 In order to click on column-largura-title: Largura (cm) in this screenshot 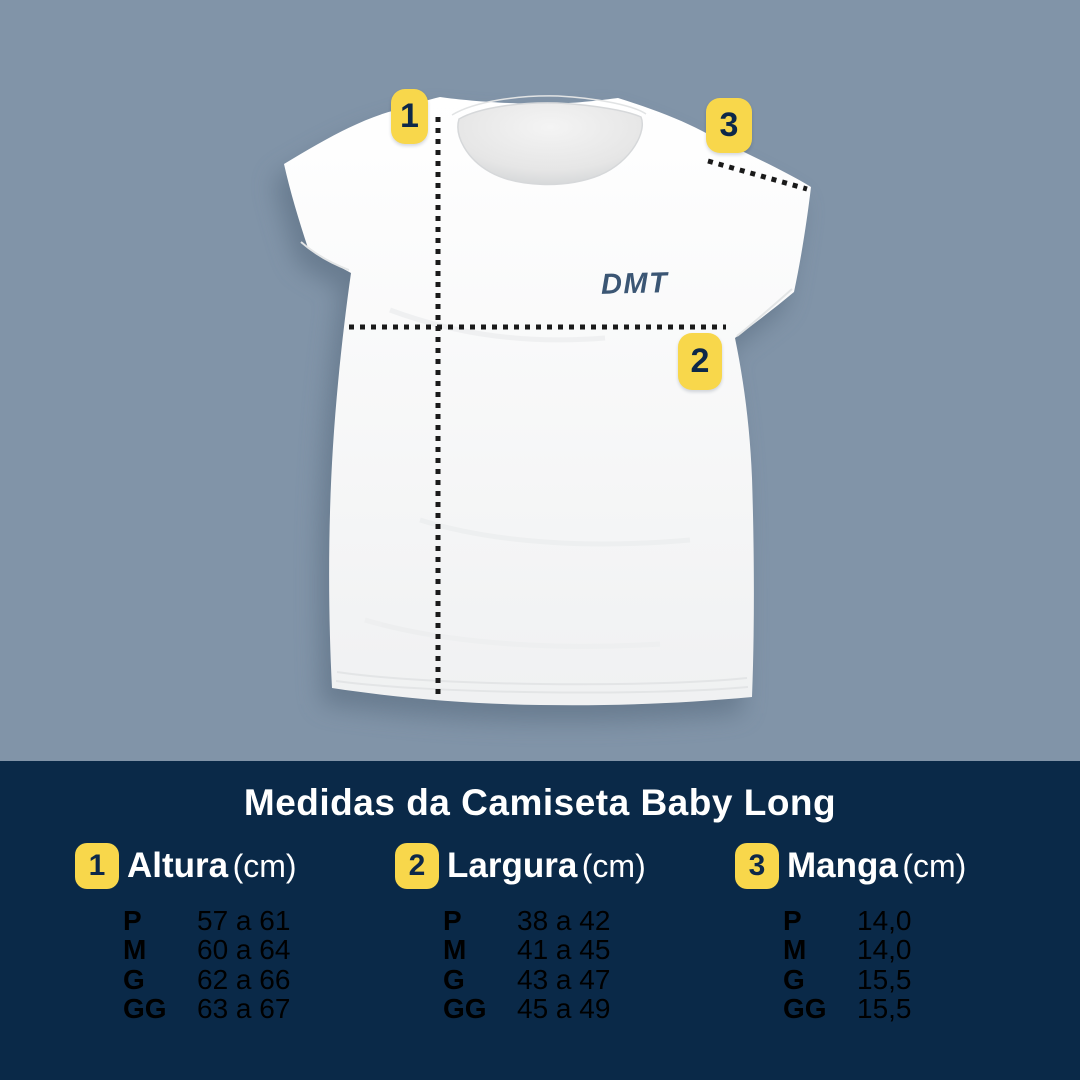, I will do `click(546, 866)`.